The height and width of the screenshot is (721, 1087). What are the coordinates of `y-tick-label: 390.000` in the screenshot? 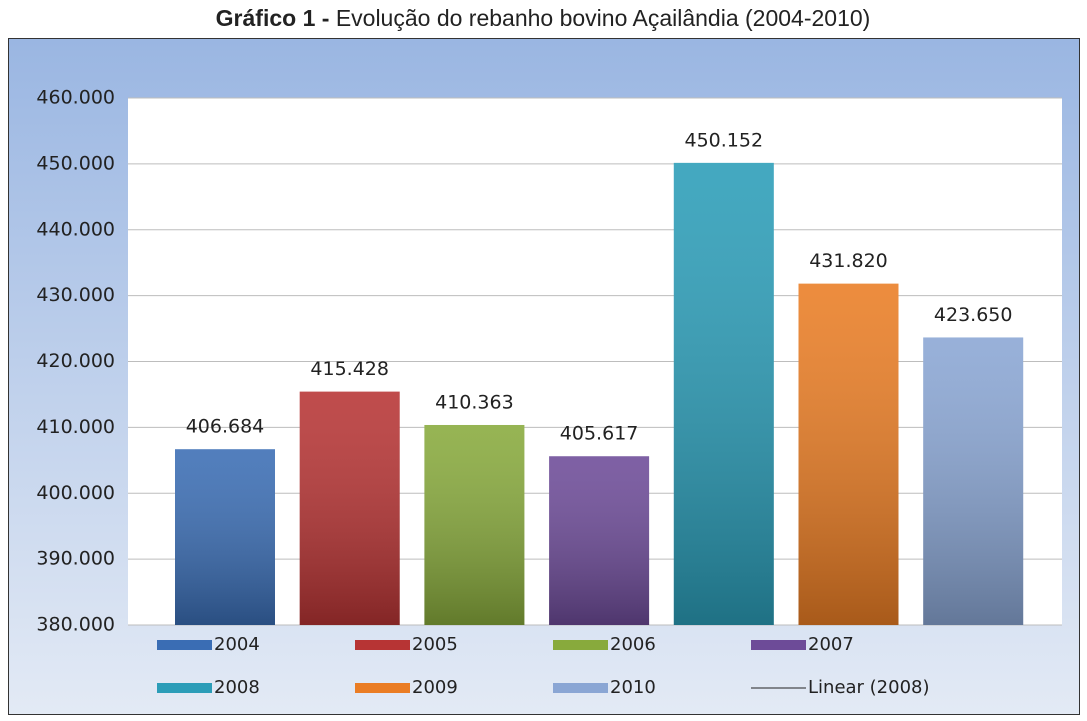 It's located at (75, 559).